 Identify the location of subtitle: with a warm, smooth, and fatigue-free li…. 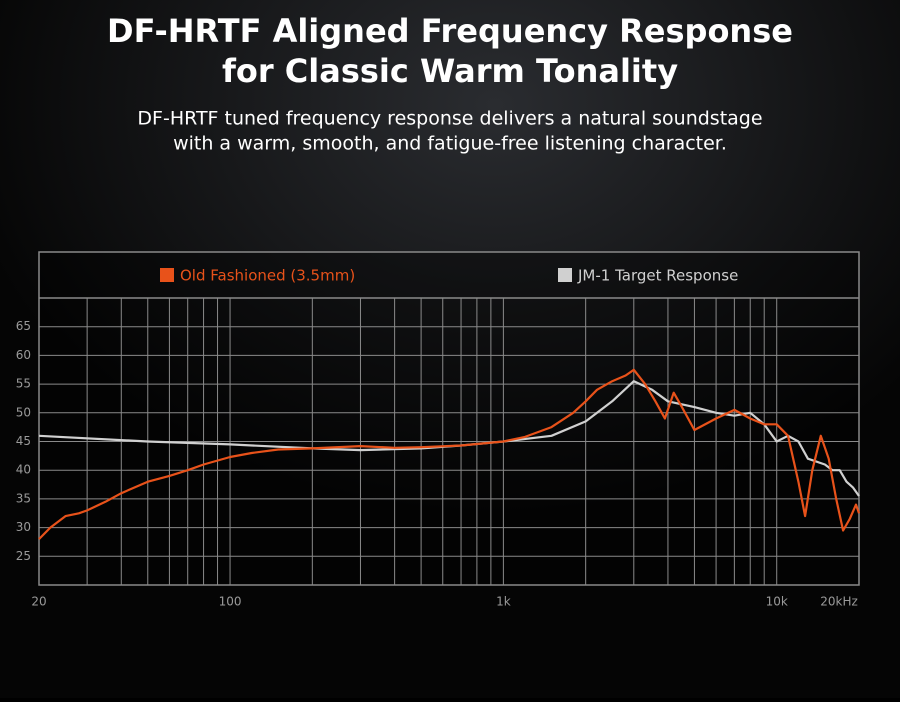
(450, 144).